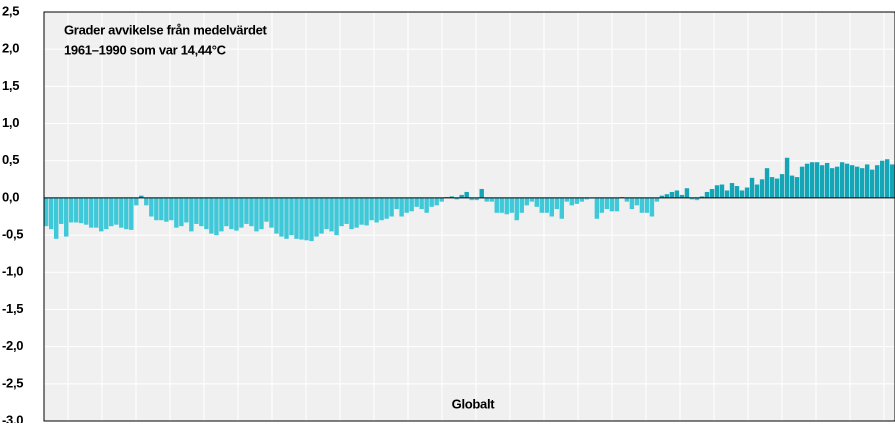 This screenshot has width=895, height=428. I want to click on y-tick-label: 1,0, so click(10, 122).